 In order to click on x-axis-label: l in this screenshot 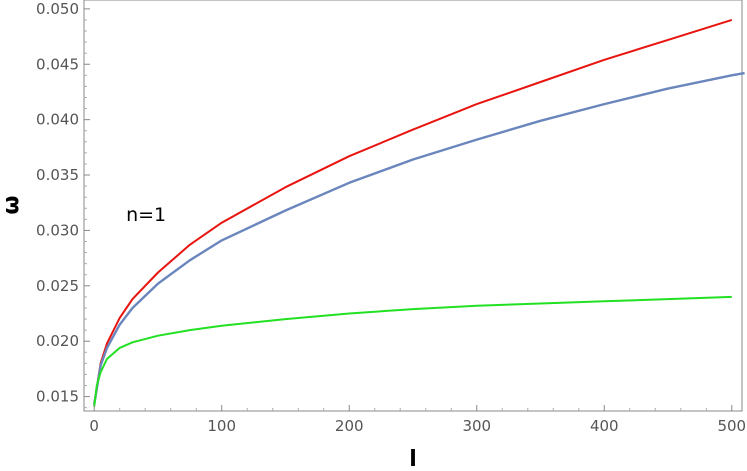, I will do `click(413, 459)`.